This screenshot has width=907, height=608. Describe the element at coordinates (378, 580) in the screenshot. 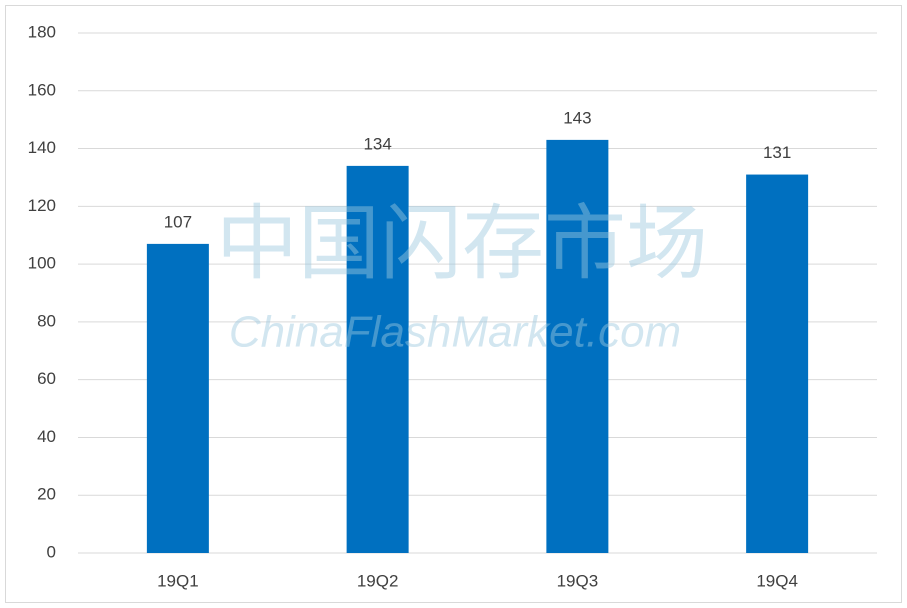

I see `x-tick-label: 19Q2` at that location.